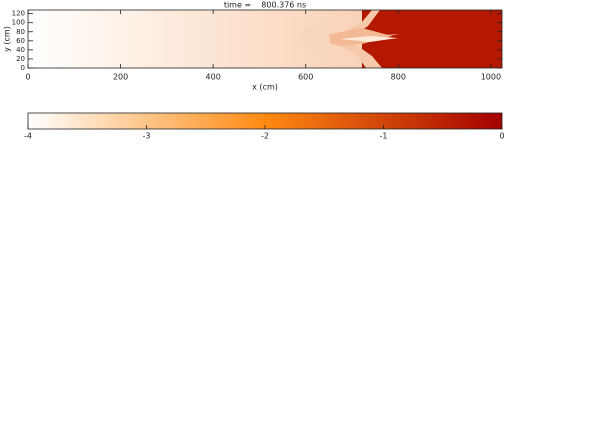 This screenshot has height=441, width=598. Describe the element at coordinates (20, 50) in the screenshot. I see `y-tick-label: 40` at that location.